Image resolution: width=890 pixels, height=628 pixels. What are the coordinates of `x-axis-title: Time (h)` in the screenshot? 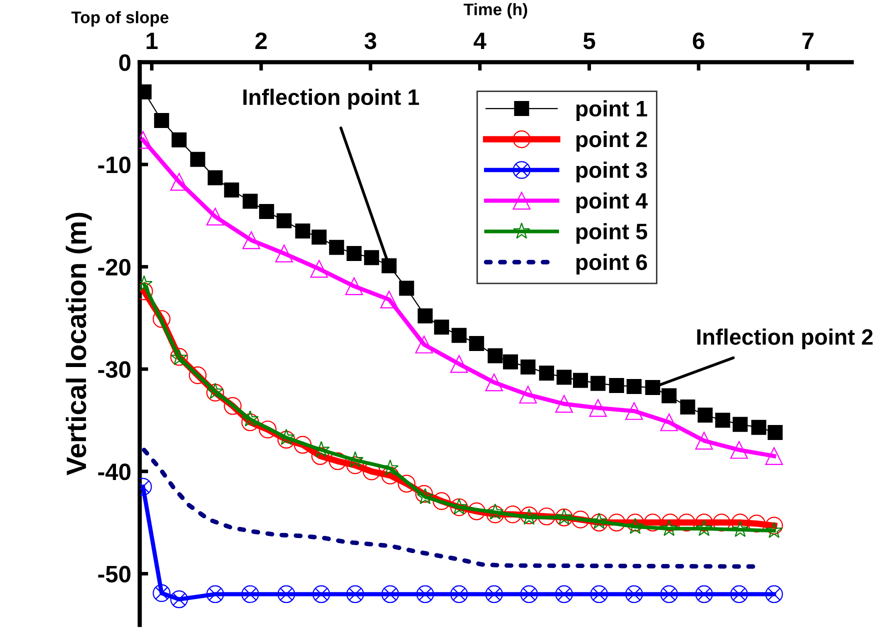 It's located at (496, 11).